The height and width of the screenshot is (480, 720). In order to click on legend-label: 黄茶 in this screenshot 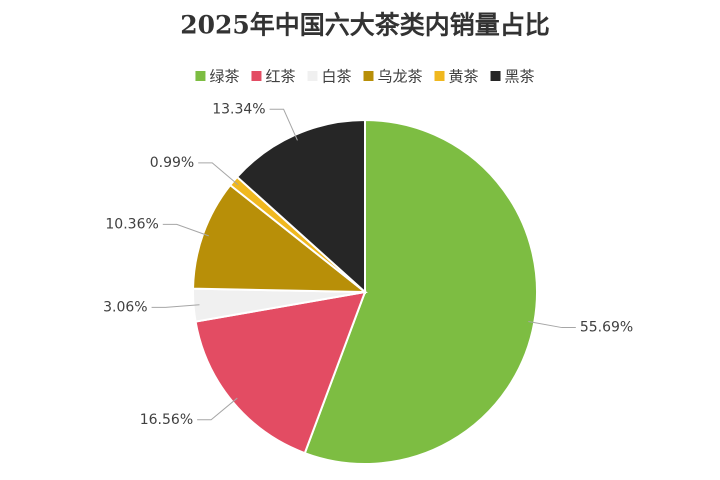, I will do `click(464, 77)`.